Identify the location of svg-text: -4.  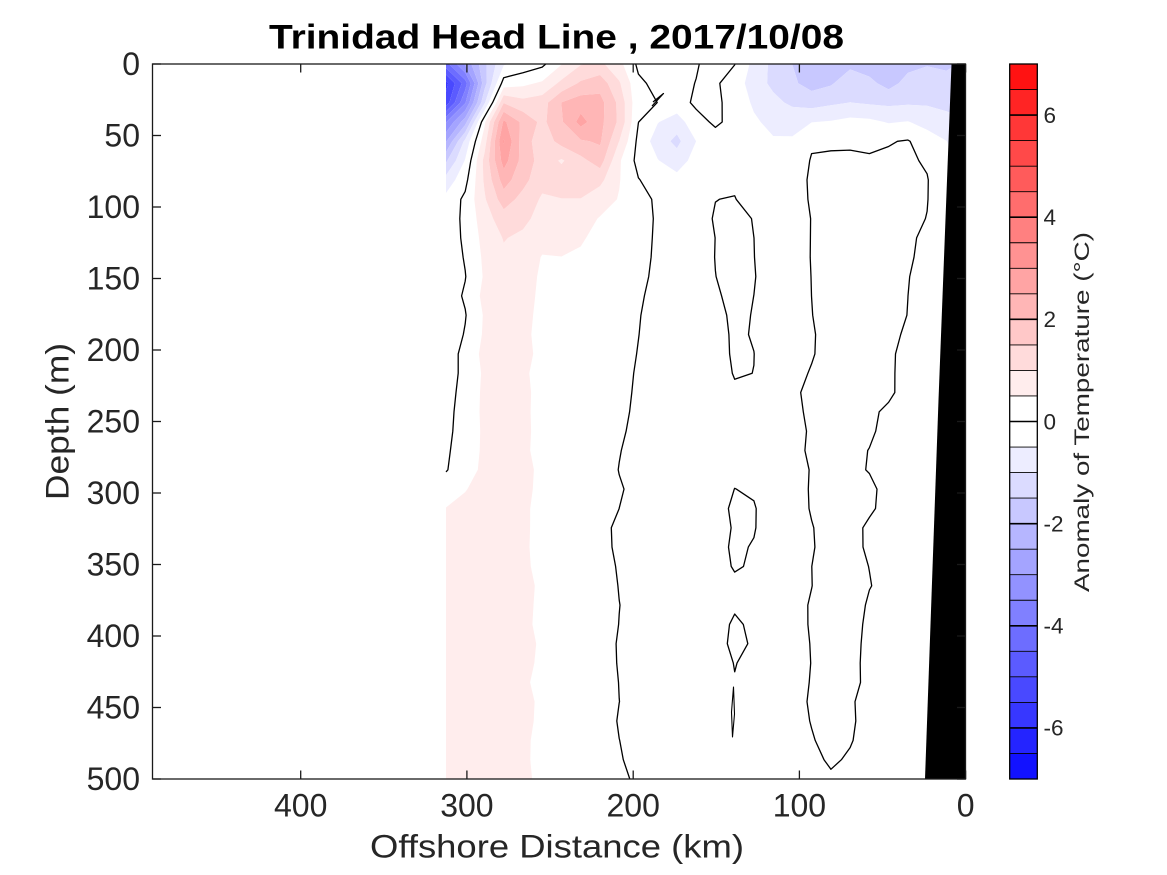
(1054, 626).